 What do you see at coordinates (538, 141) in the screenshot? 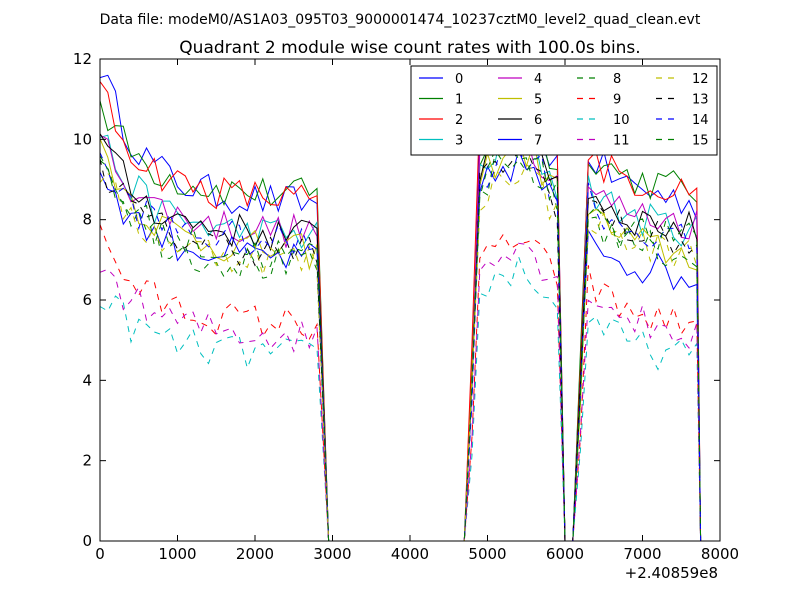
I see `legend-label-7: 7` at bounding box center [538, 141].